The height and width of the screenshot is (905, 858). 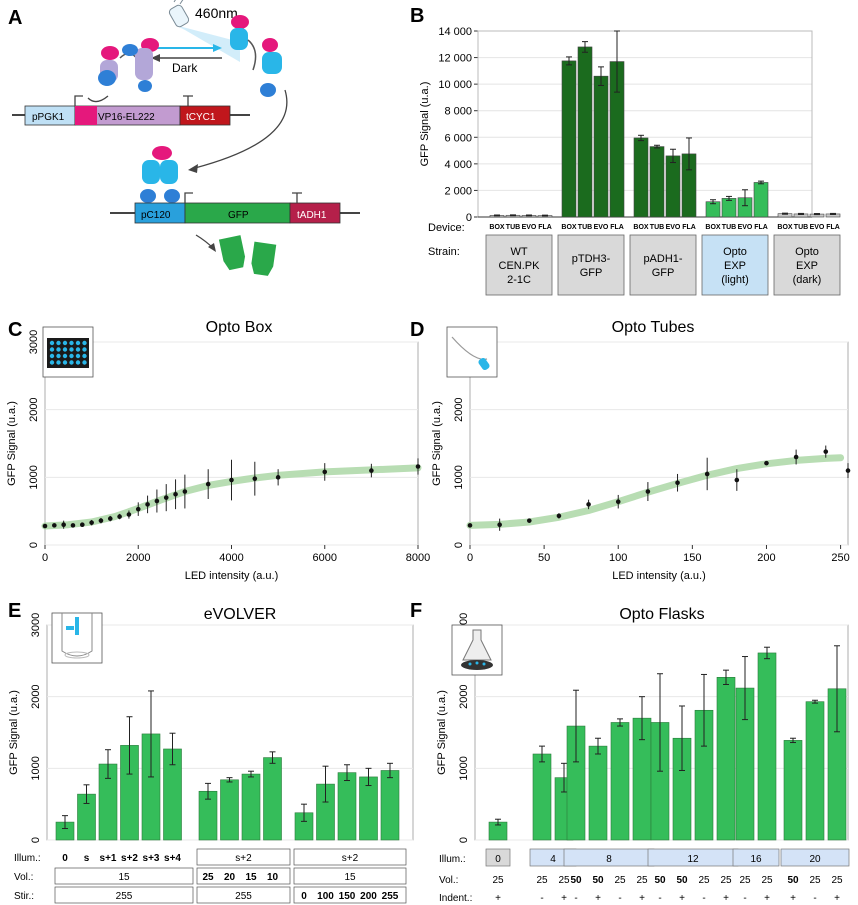 I want to click on led-icon, so click(x=179, y=14).